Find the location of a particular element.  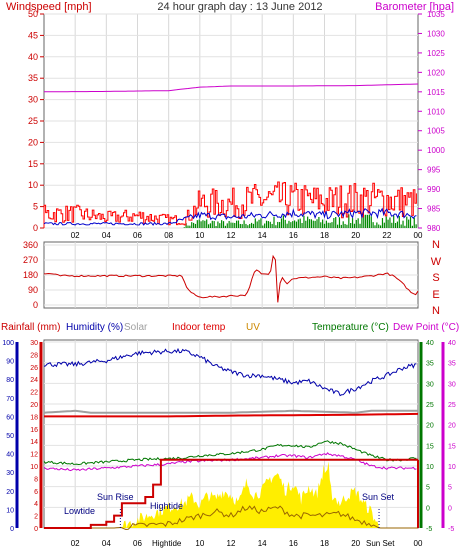

compass-label: E is located at coordinates (435, 295).